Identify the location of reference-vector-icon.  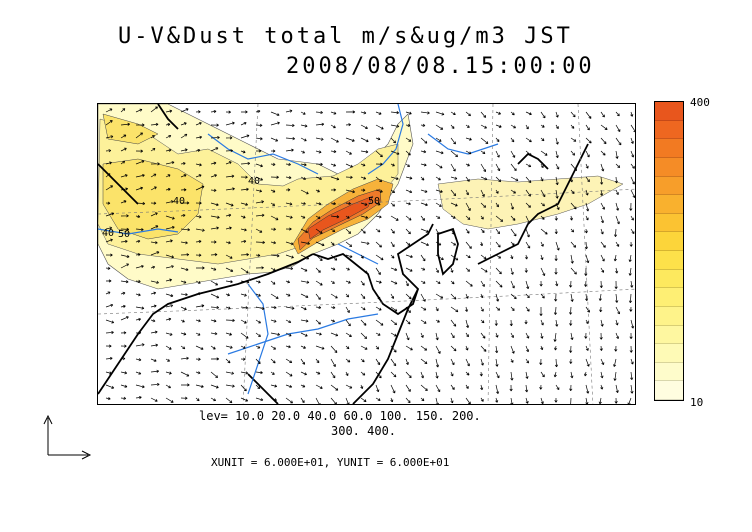
(67, 437).